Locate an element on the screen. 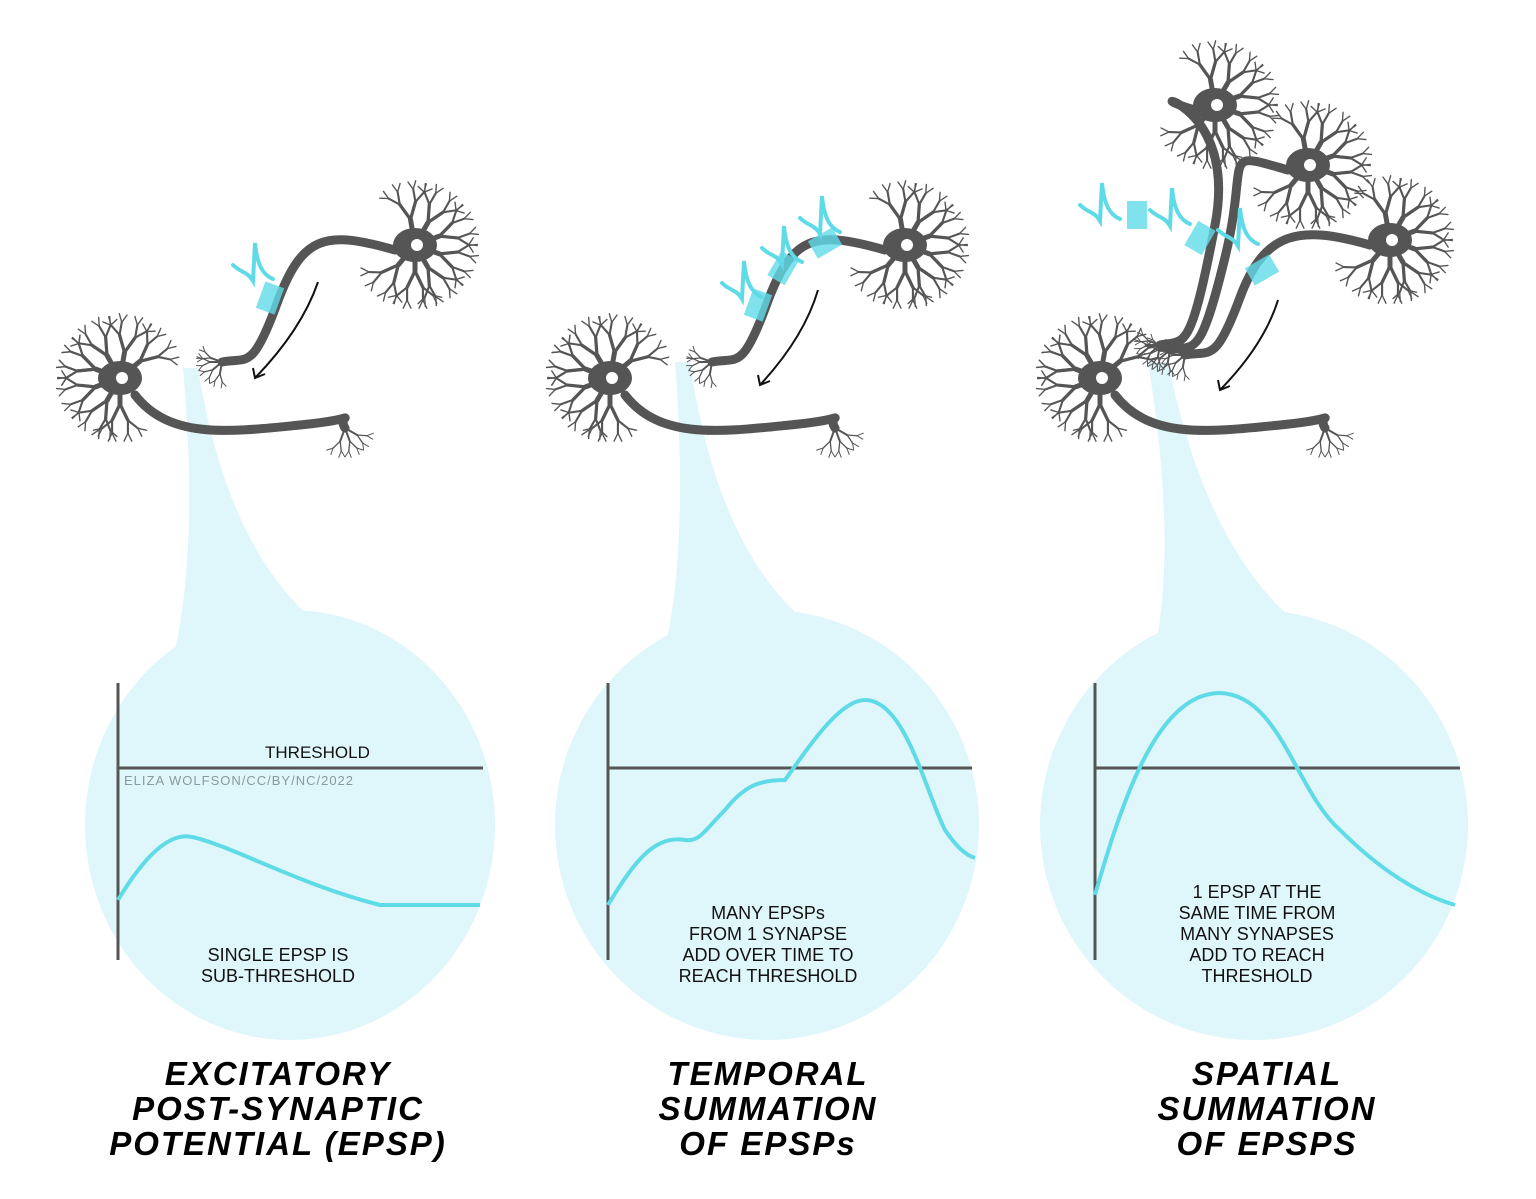 This screenshot has height=1199, width=1536. spike is located at coordinates (1170, 210).